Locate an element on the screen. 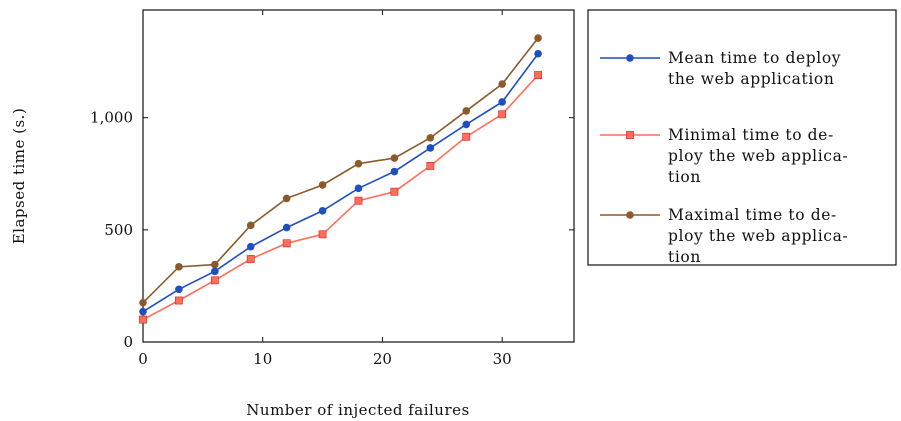  y-tick-label: 500 is located at coordinates (118, 230).